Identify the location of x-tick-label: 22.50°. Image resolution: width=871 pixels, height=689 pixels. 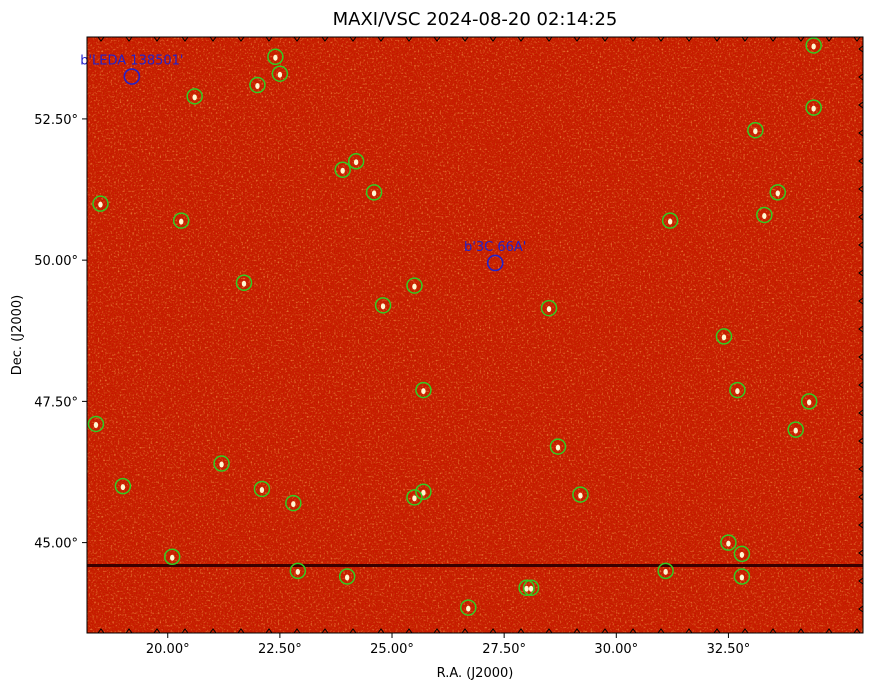
(280, 649).